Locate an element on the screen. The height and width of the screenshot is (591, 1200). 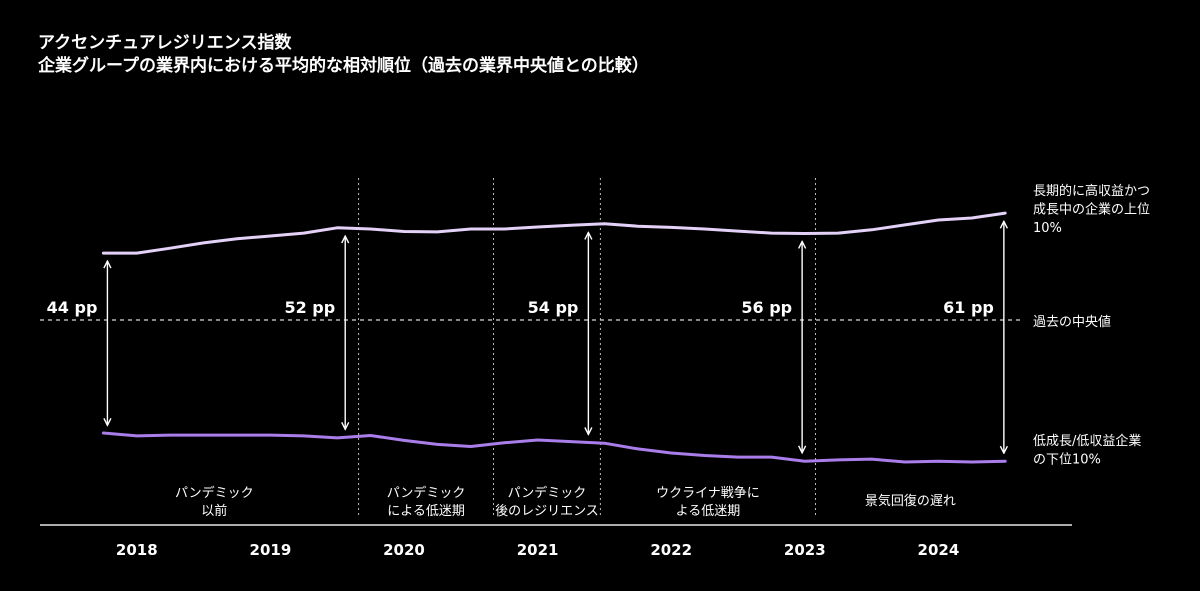
series-label: 10% is located at coordinates (1047, 228).